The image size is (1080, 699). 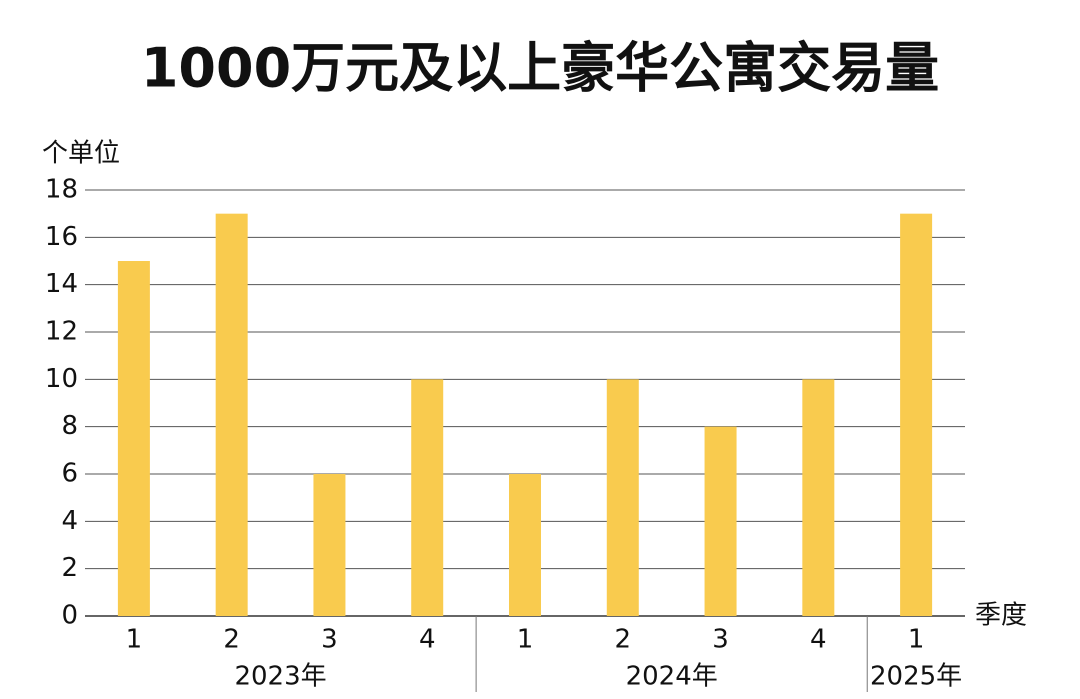 I want to click on y-tick-label: 12, so click(x=61, y=332).